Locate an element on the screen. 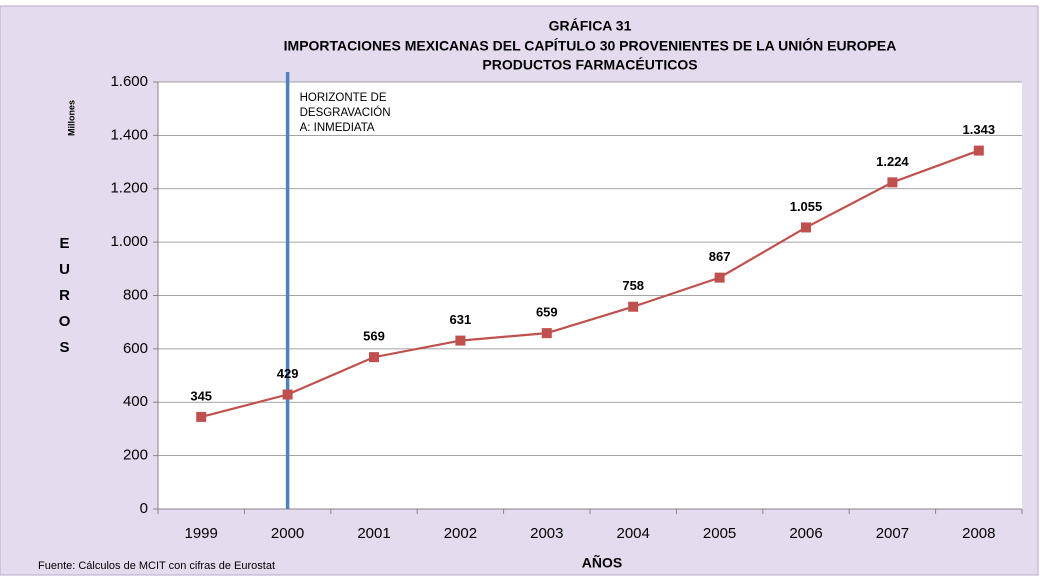 This screenshot has height=576, width=1040. annotation: DESGRAVACIÓN is located at coordinates (345, 112).